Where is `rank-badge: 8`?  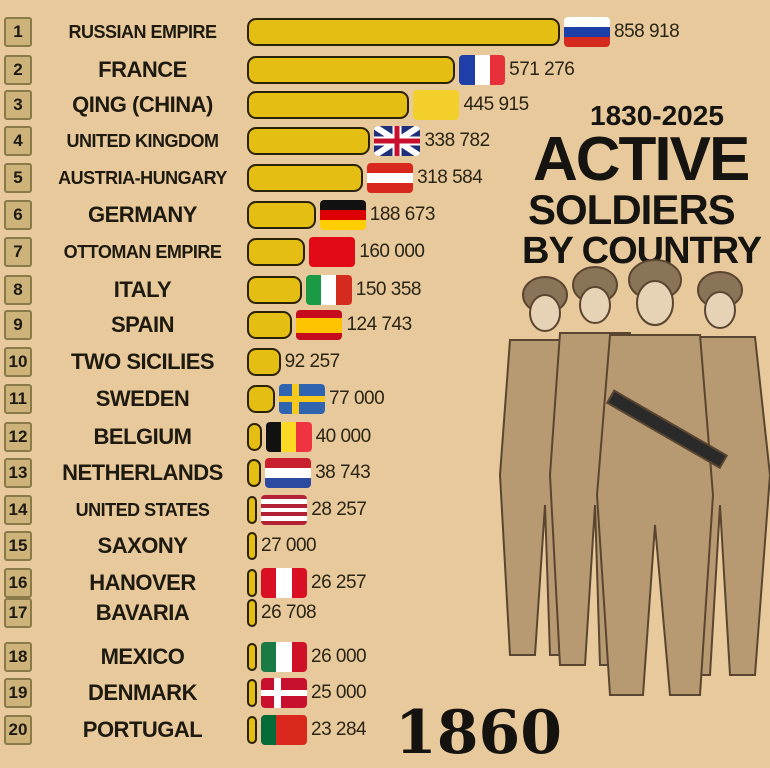
rank-badge: 8 is located at coordinates (18, 290).